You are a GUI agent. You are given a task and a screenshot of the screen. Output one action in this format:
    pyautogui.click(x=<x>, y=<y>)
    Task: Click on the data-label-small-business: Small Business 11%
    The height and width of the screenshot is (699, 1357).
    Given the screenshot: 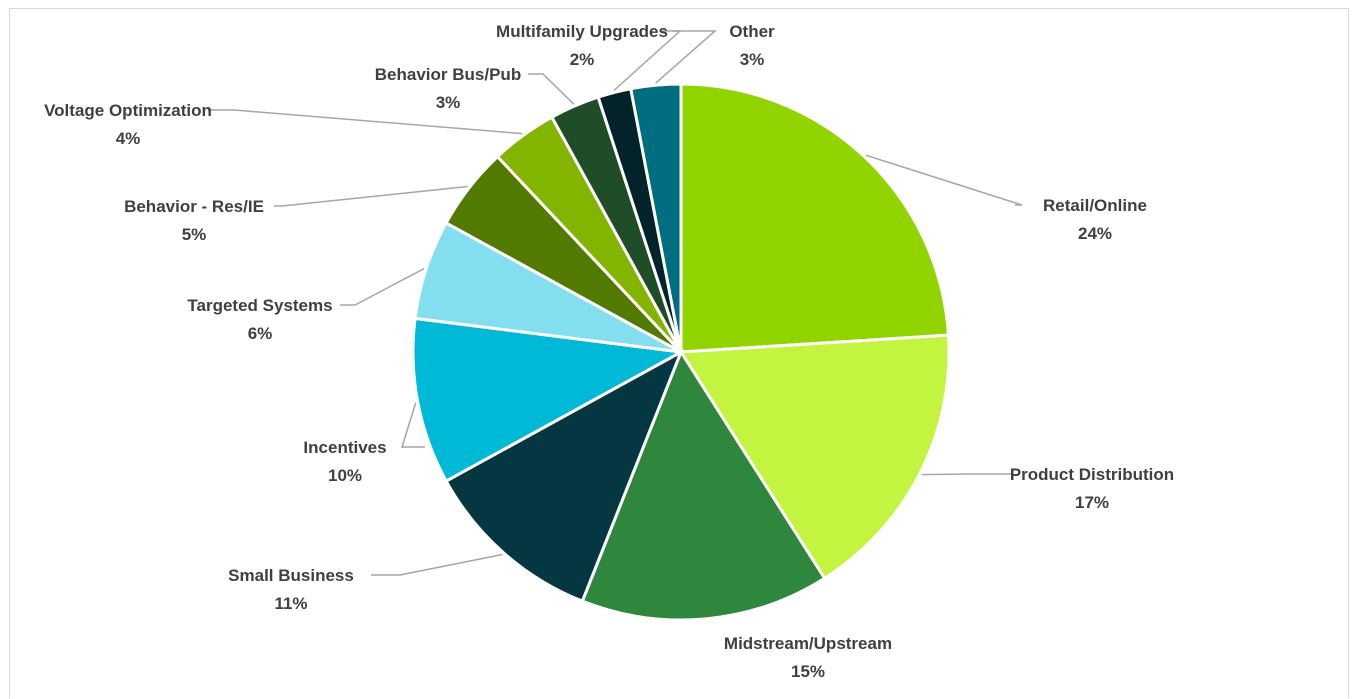 What is the action you would take?
    pyautogui.click(x=291, y=589)
    